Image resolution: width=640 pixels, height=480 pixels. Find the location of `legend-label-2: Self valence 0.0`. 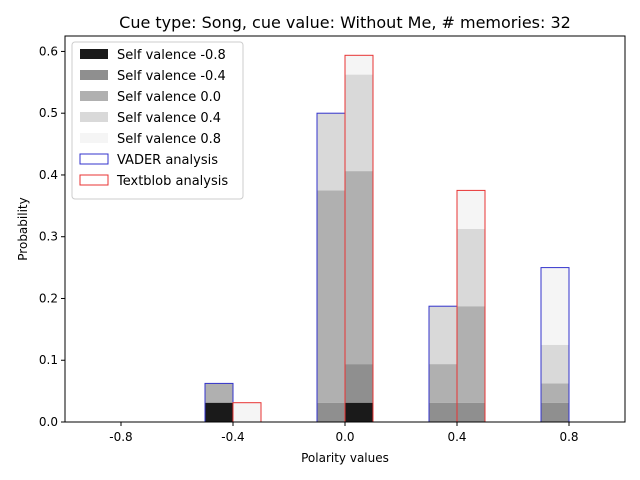

legend-label-2: Self valence 0.0 is located at coordinates (169, 97).